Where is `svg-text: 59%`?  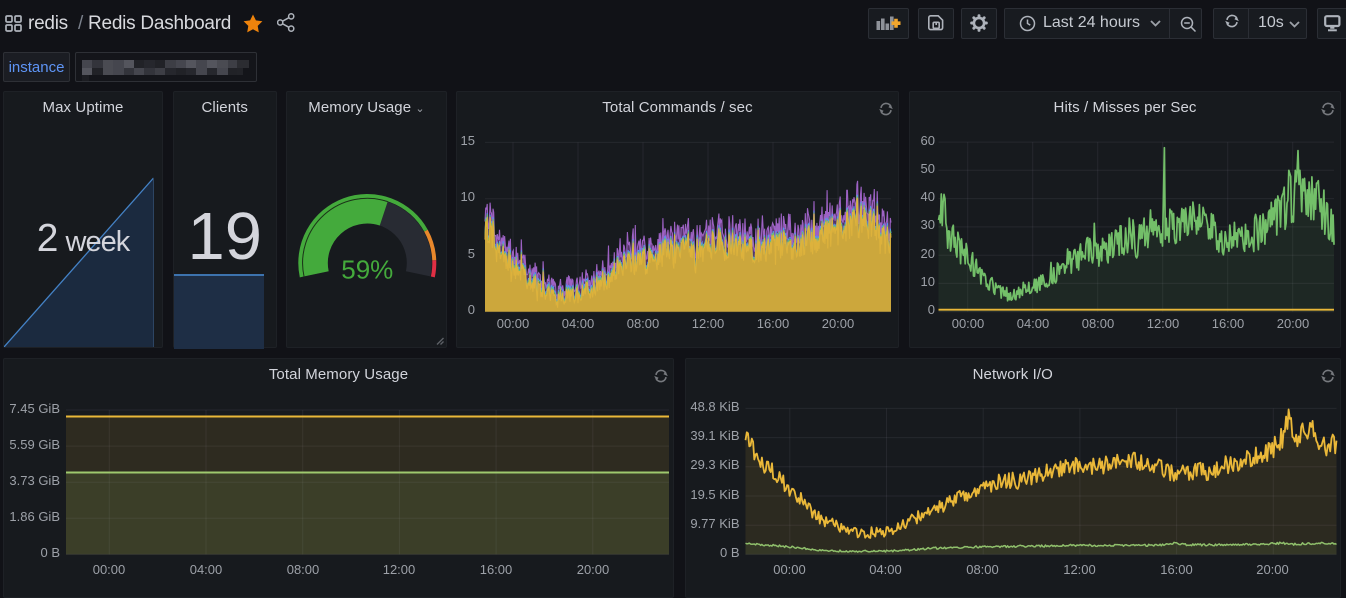 svg-text: 59% is located at coordinates (367, 269).